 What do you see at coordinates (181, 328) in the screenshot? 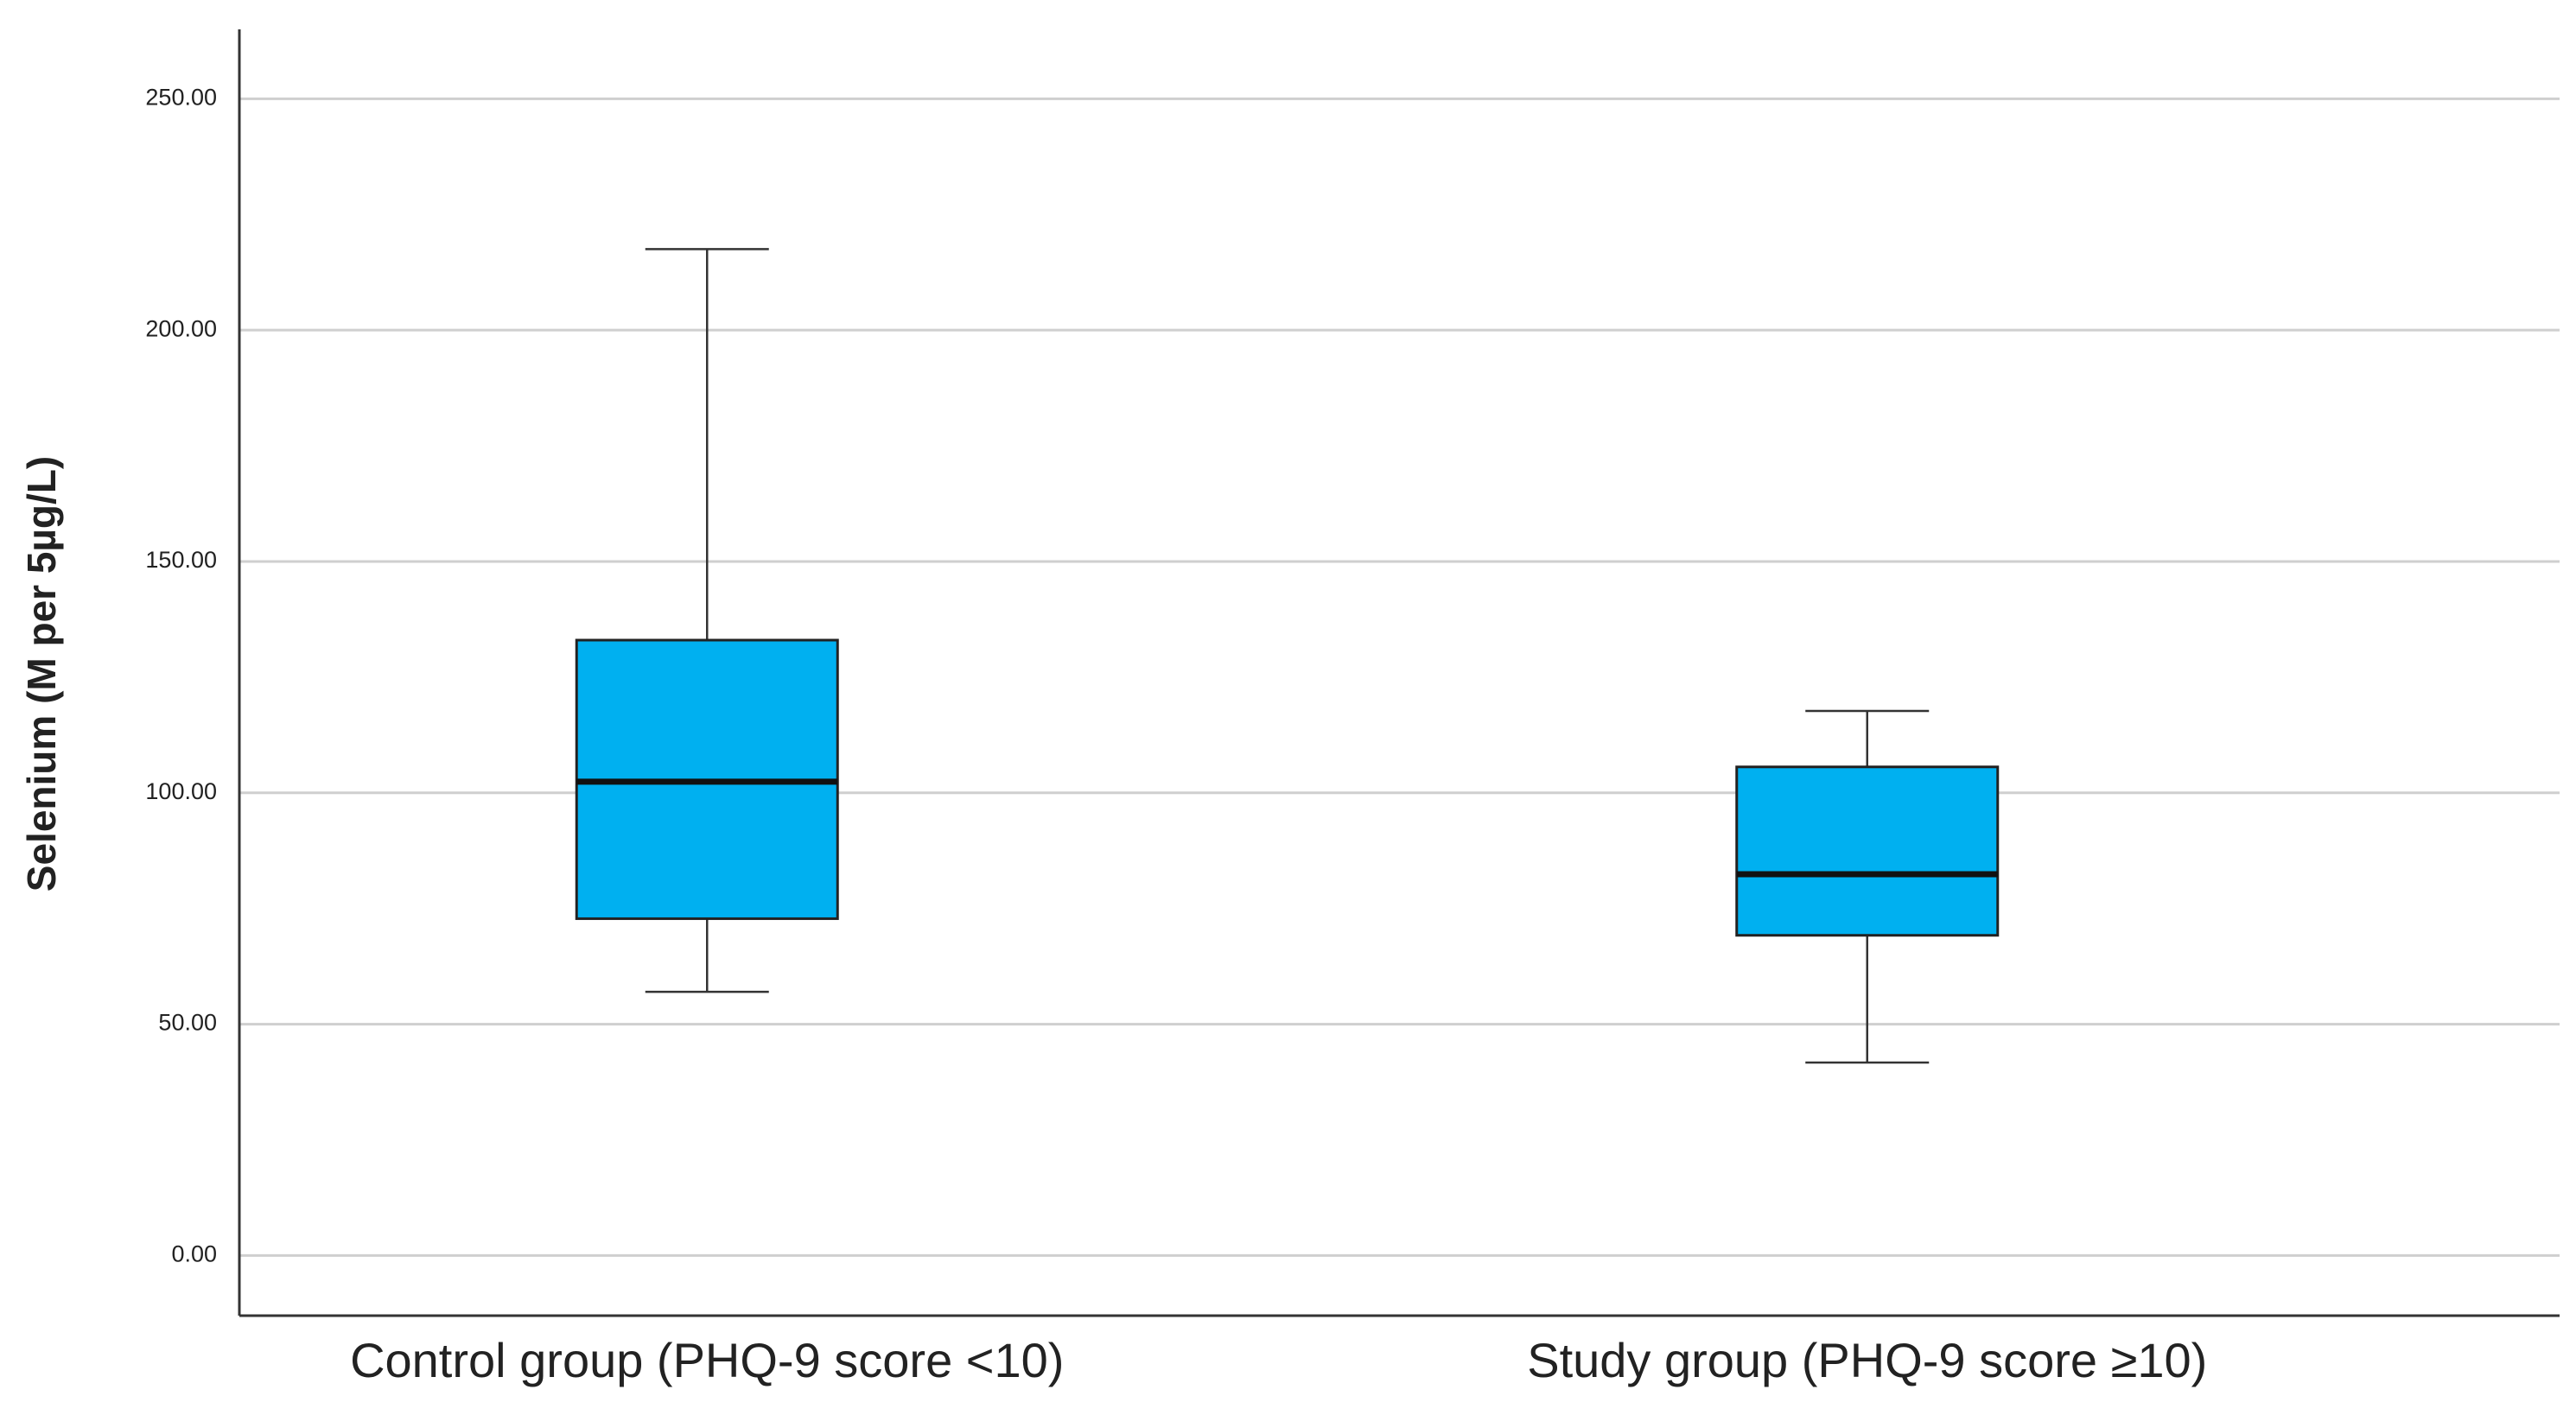
I see `y-tick-label: 200.00` at bounding box center [181, 328].